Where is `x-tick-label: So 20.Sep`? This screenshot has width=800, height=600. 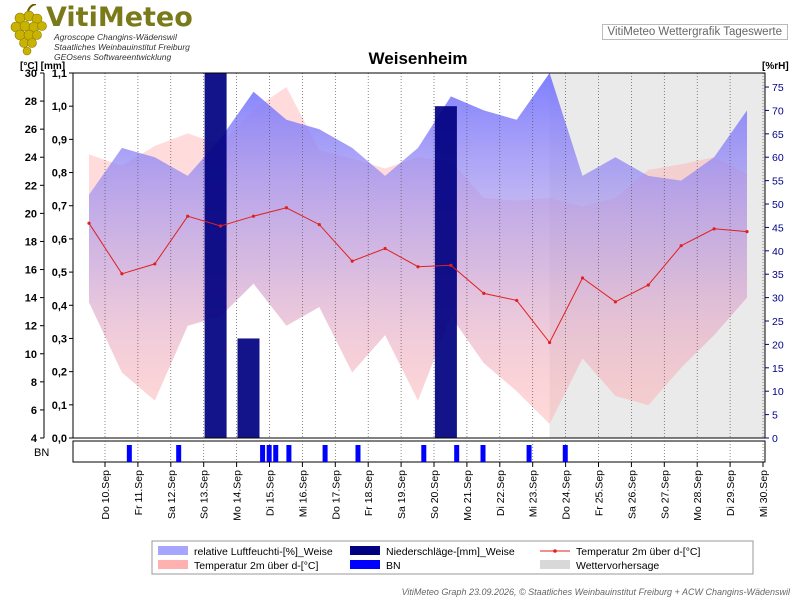 x-tick-label: So 20.Sep is located at coordinates (435, 494).